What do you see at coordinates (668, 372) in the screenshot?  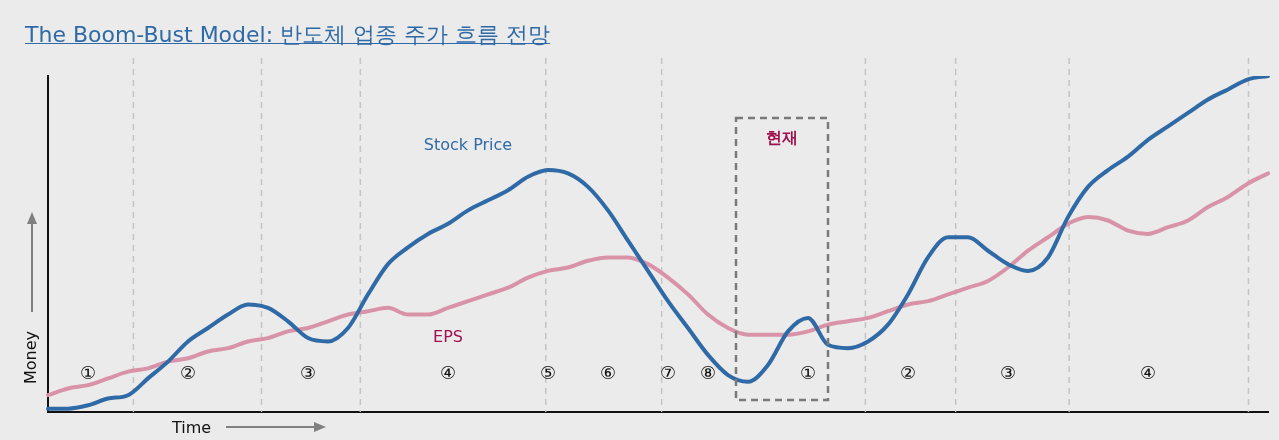 I see `x-tick-label: ⑦` at bounding box center [668, 372].